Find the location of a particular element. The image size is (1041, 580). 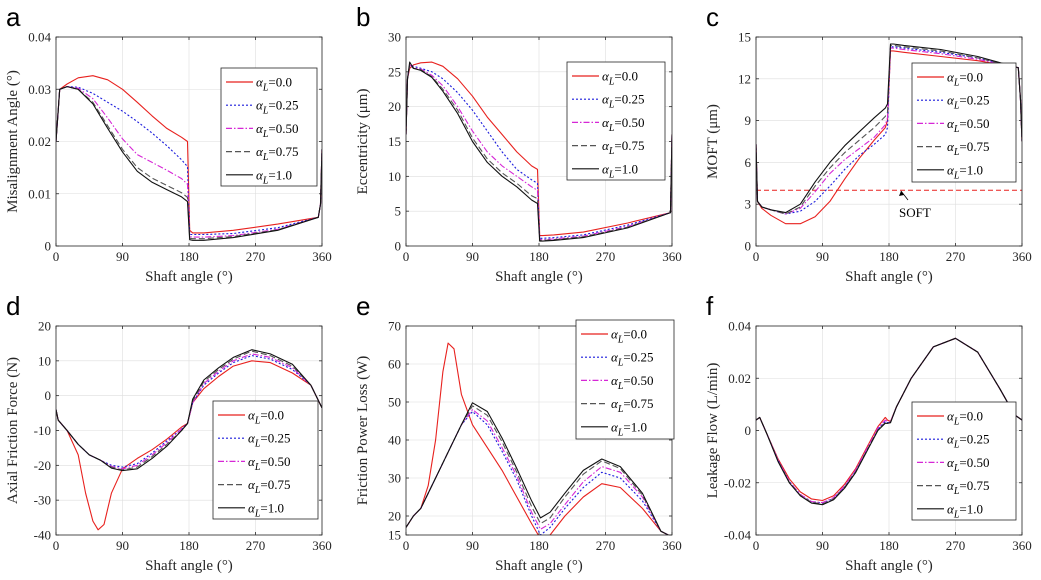

annotation-arrow is located at coordinates (904, 195).